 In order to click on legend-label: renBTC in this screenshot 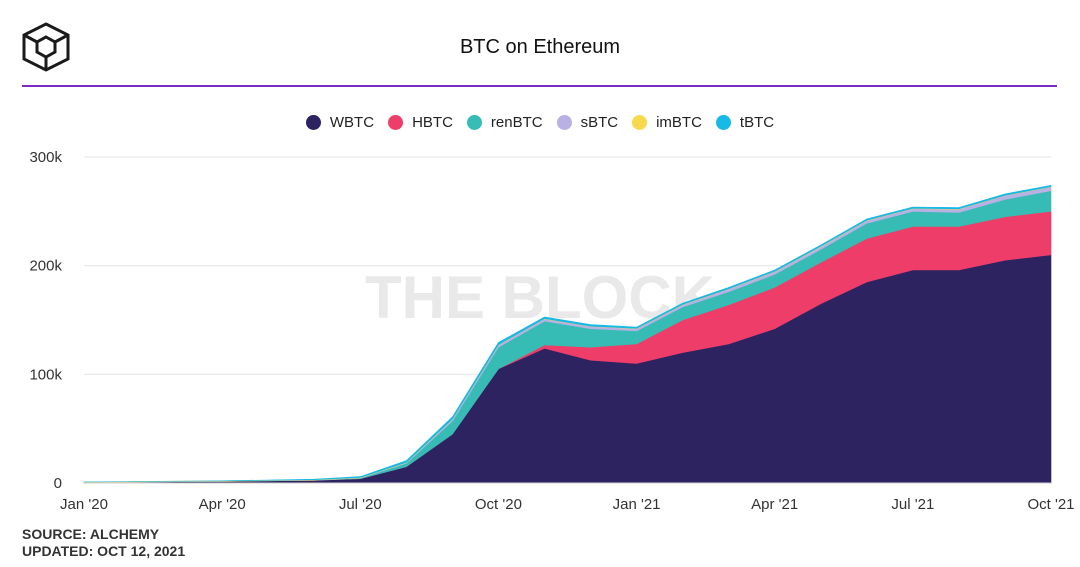, I will do `click(516, 122)`.